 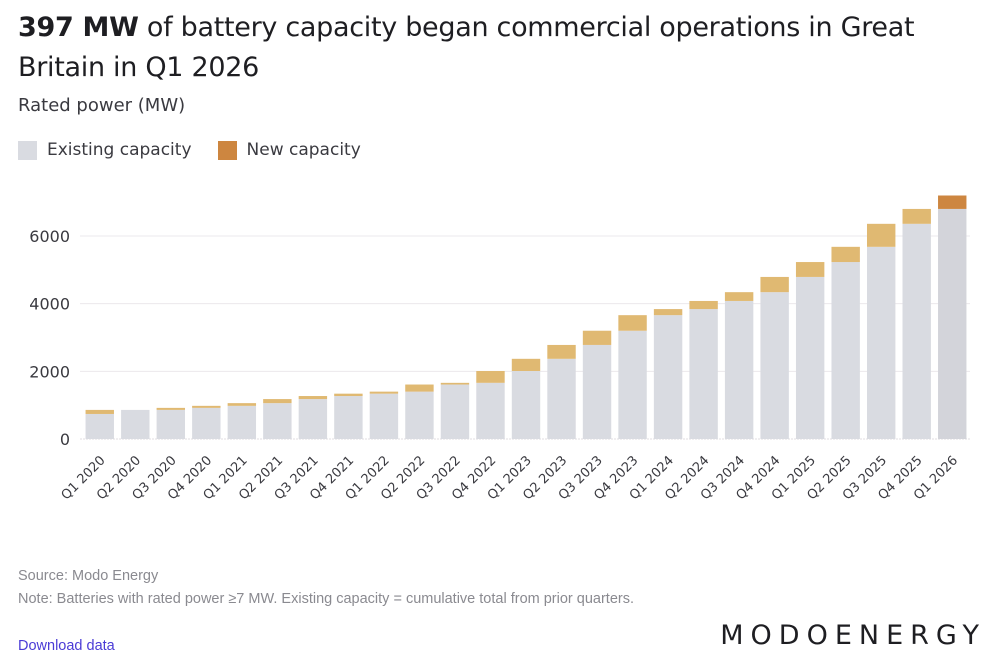 I want to click on download-data-link: Download data, so click(x=66, y=646).